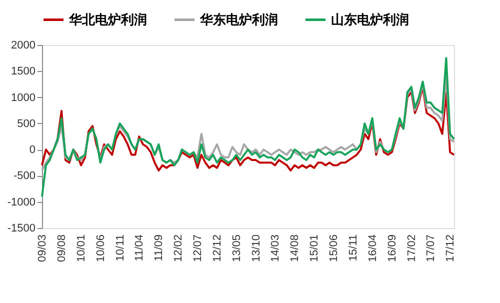  Describe the element at coordinates (178, 248) in the screenshot. I see `x-tick-label: 12/02` at that location.